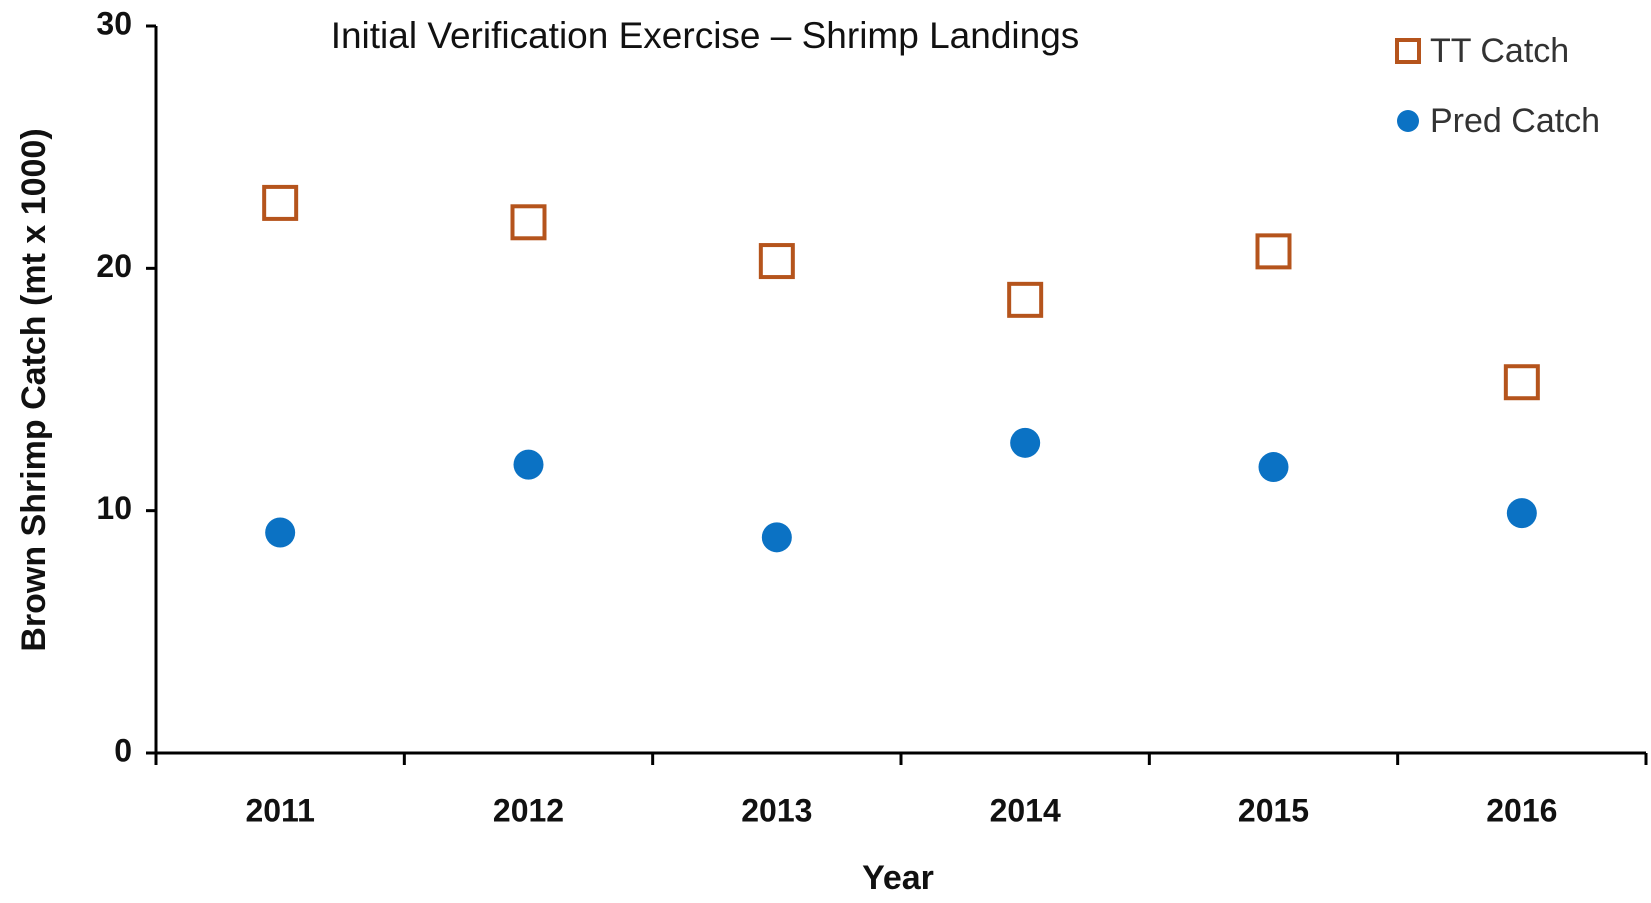 The width and height of the screenshot is (1651, 903). What do you see at coordinates (528, 810) in the screenshot?
I see `x-tick-label: 2012` at bounding box center [528, 810].